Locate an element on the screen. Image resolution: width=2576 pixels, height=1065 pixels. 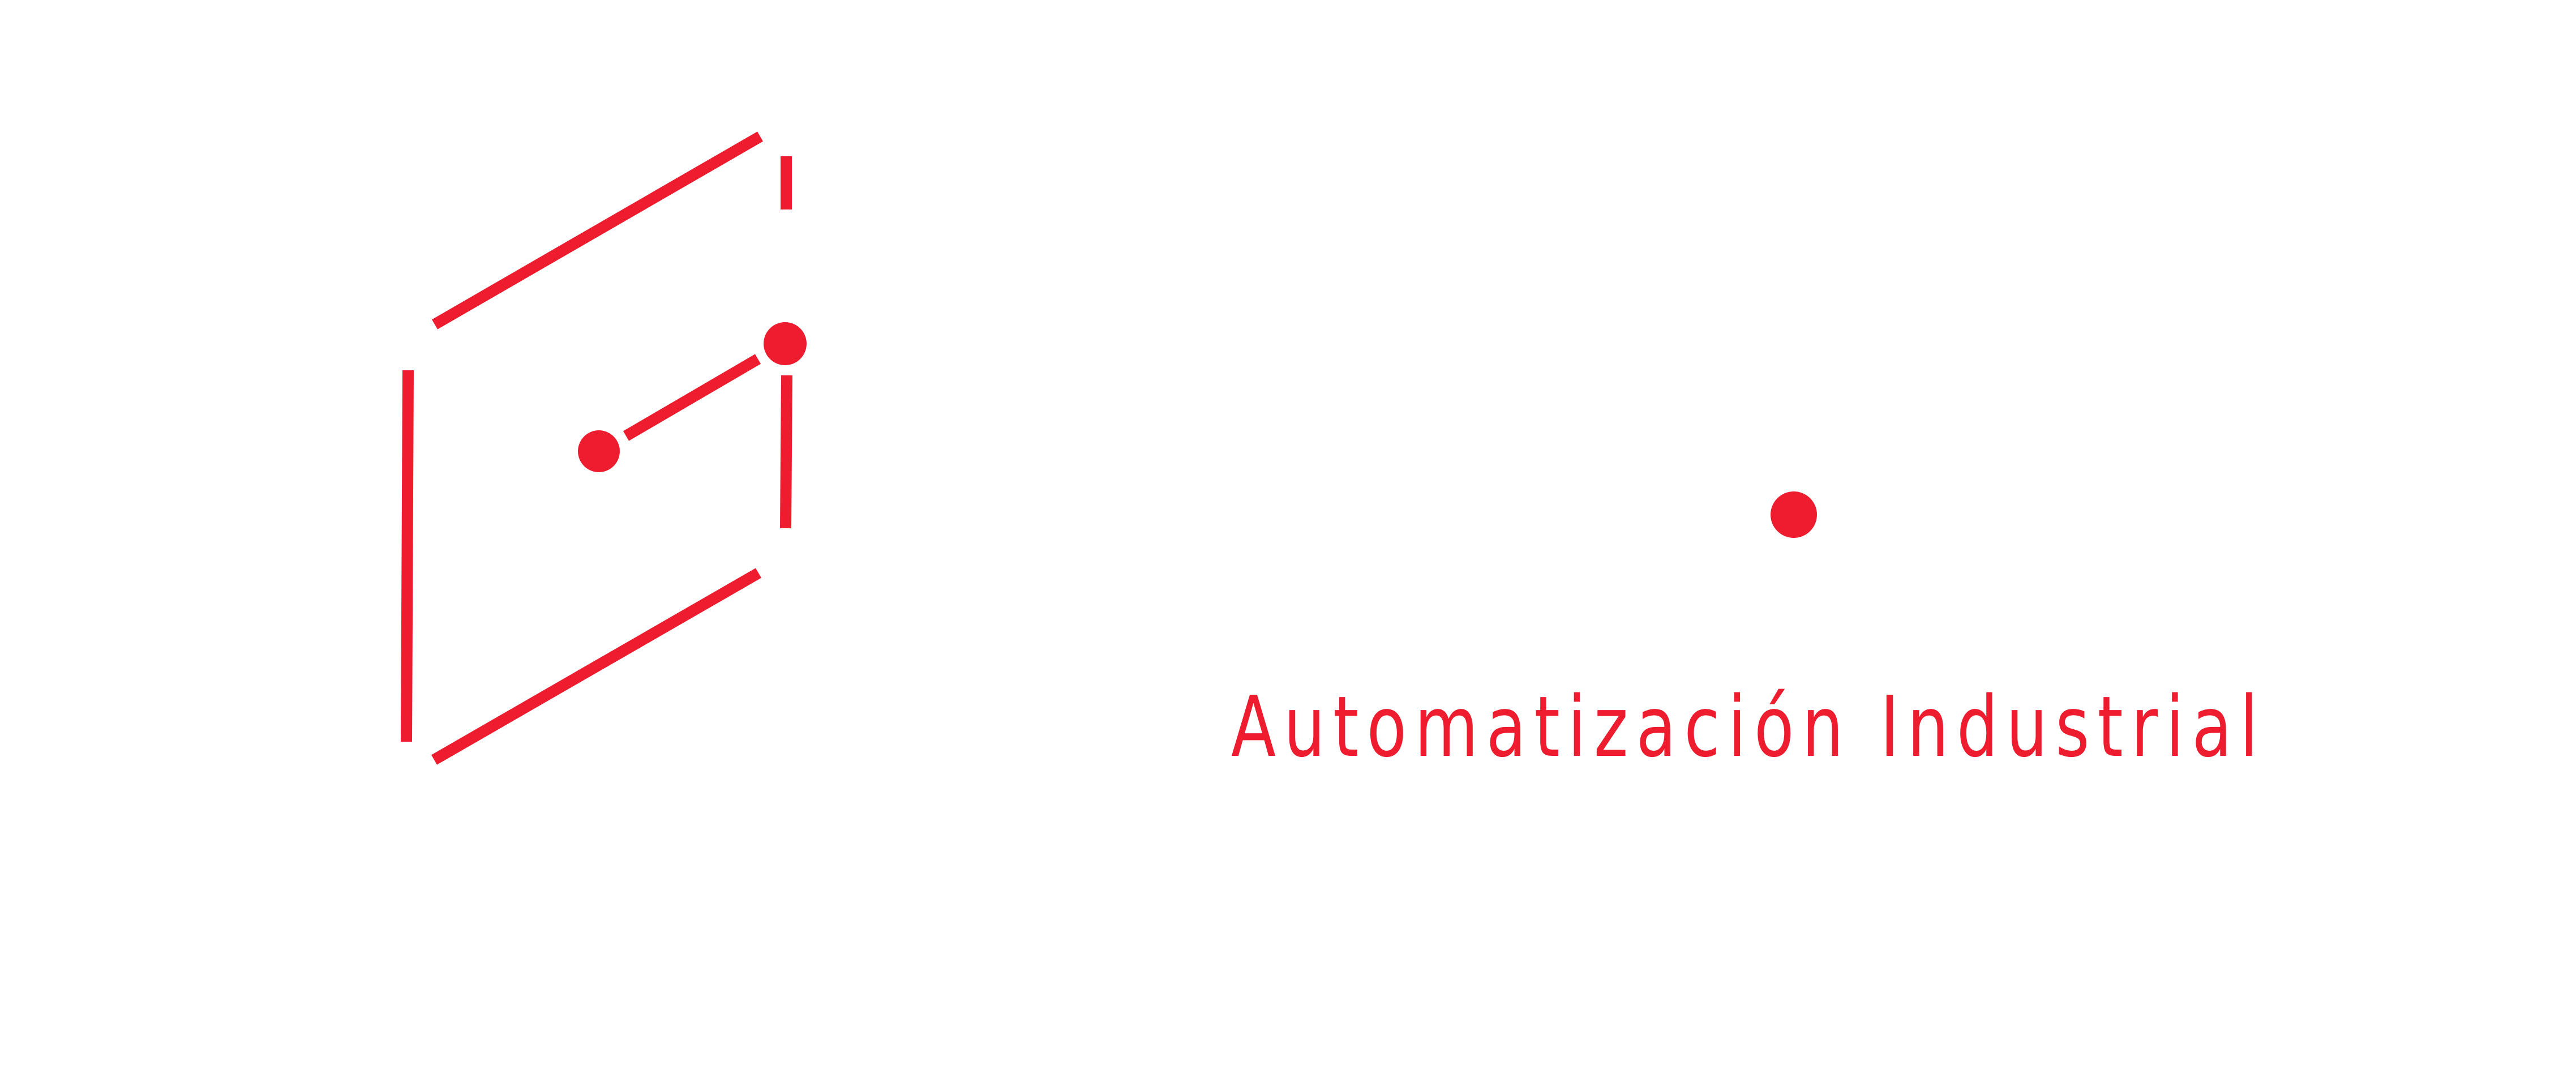
hexagonal-circuit-mark-icon is located at coordinates (596, 448).